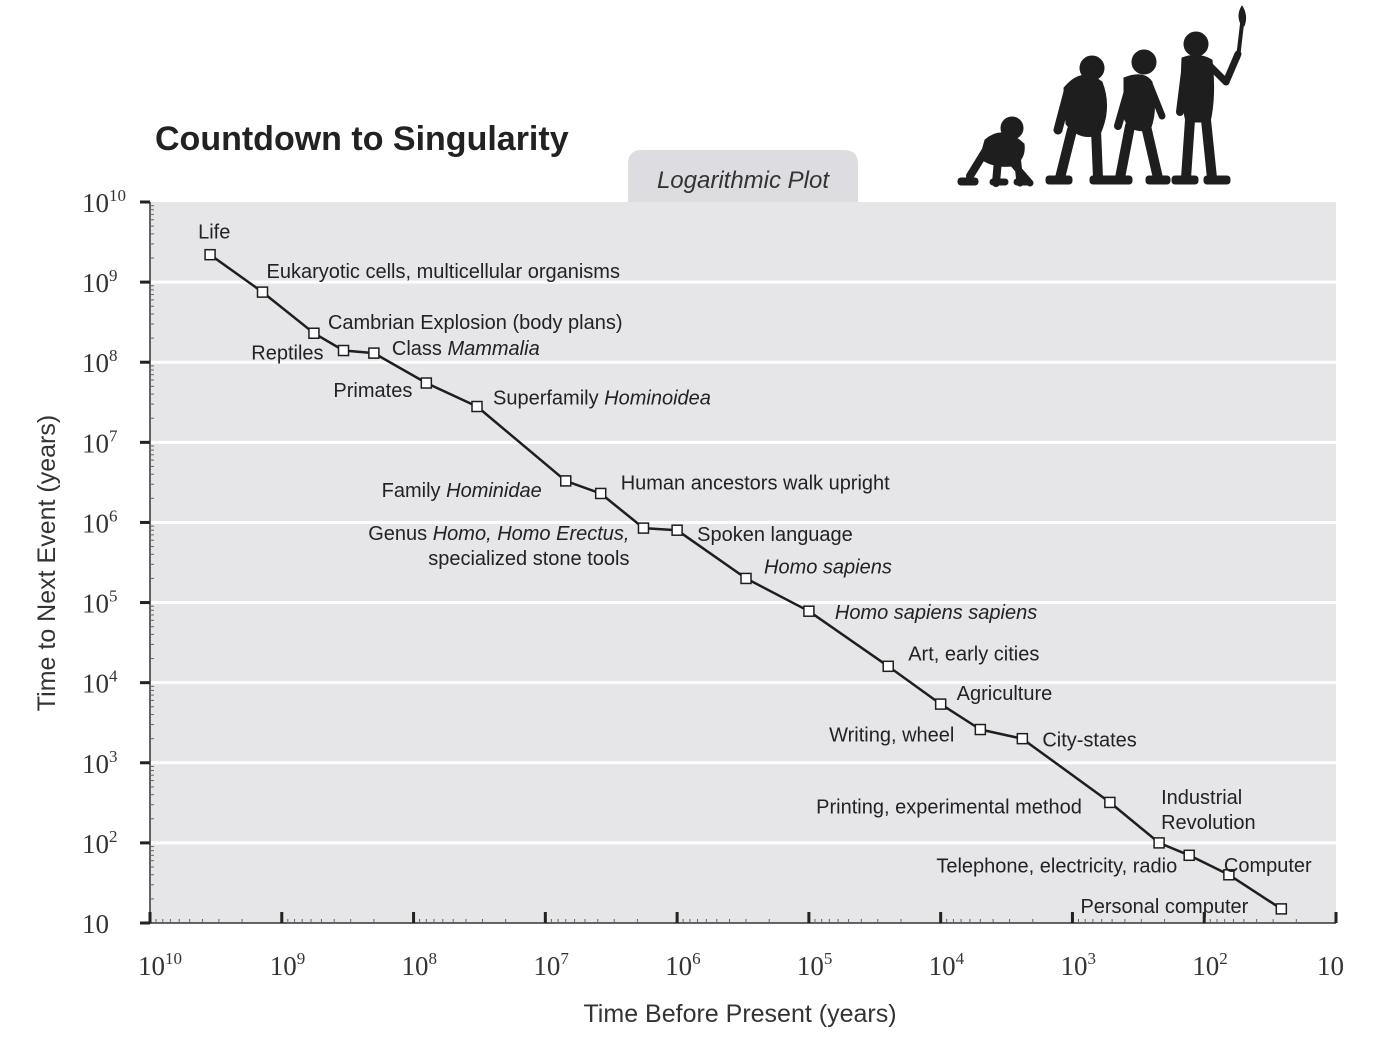 The height and width of the screenshot is (1047, 1396). I want to click on y-tick-label: 10⁸, so click(100, 362).